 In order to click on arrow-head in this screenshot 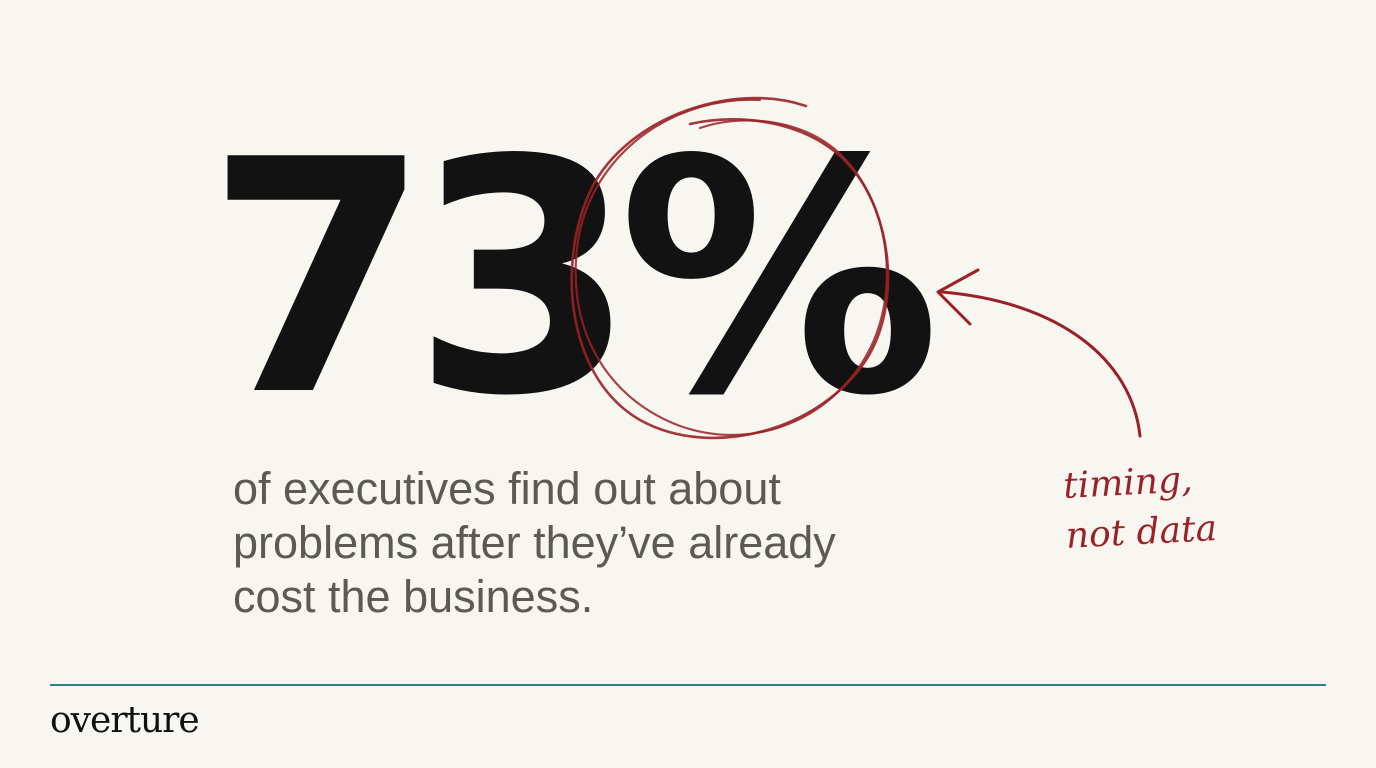, I will do `click(958, 297)`.